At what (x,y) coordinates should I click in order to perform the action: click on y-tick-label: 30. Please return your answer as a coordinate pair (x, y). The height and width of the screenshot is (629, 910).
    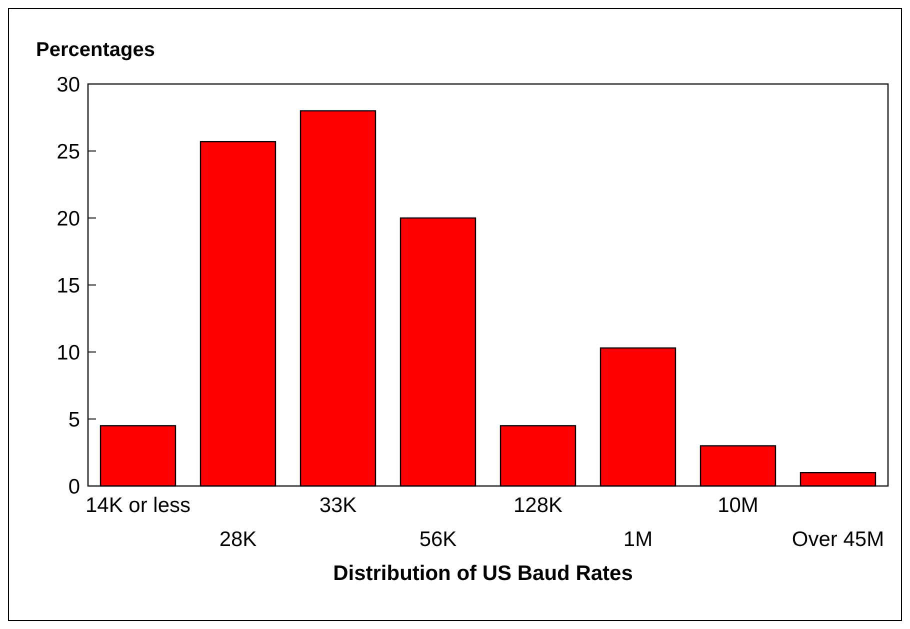
    Looking at the image, I should click on (68, 84).